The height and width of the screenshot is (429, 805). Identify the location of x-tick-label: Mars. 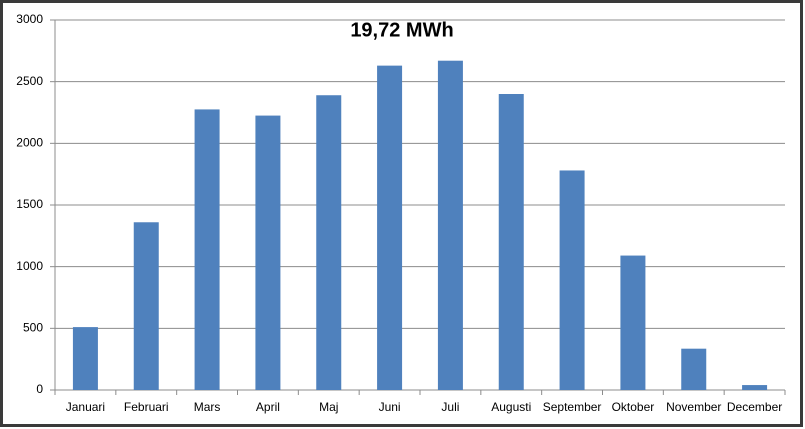
(207, 407).